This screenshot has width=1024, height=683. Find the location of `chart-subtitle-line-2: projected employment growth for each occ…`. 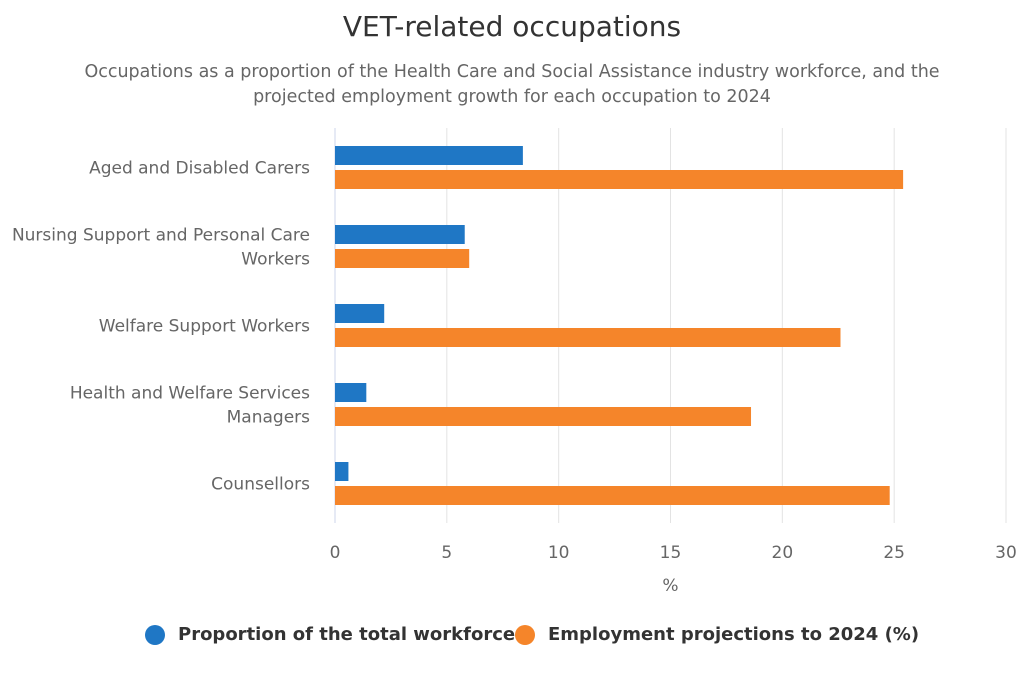

chart-subtitle-line-2: projected employment growth for each occ… is located at coordinates (512, 97).